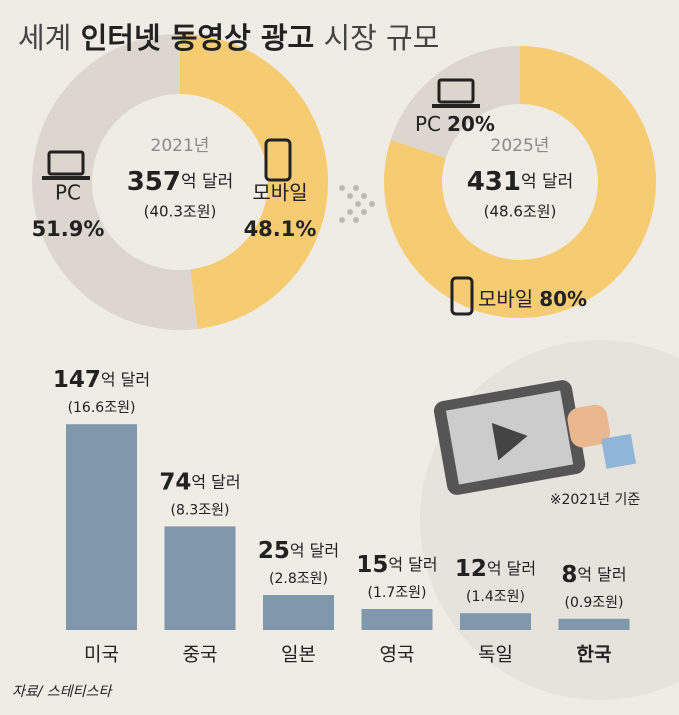 The width and height of the screenshot is (679, 715). Describe the element at coordinates (520, 212) in the screenshot. I see `total-krw: (48.6조원)` at that location.